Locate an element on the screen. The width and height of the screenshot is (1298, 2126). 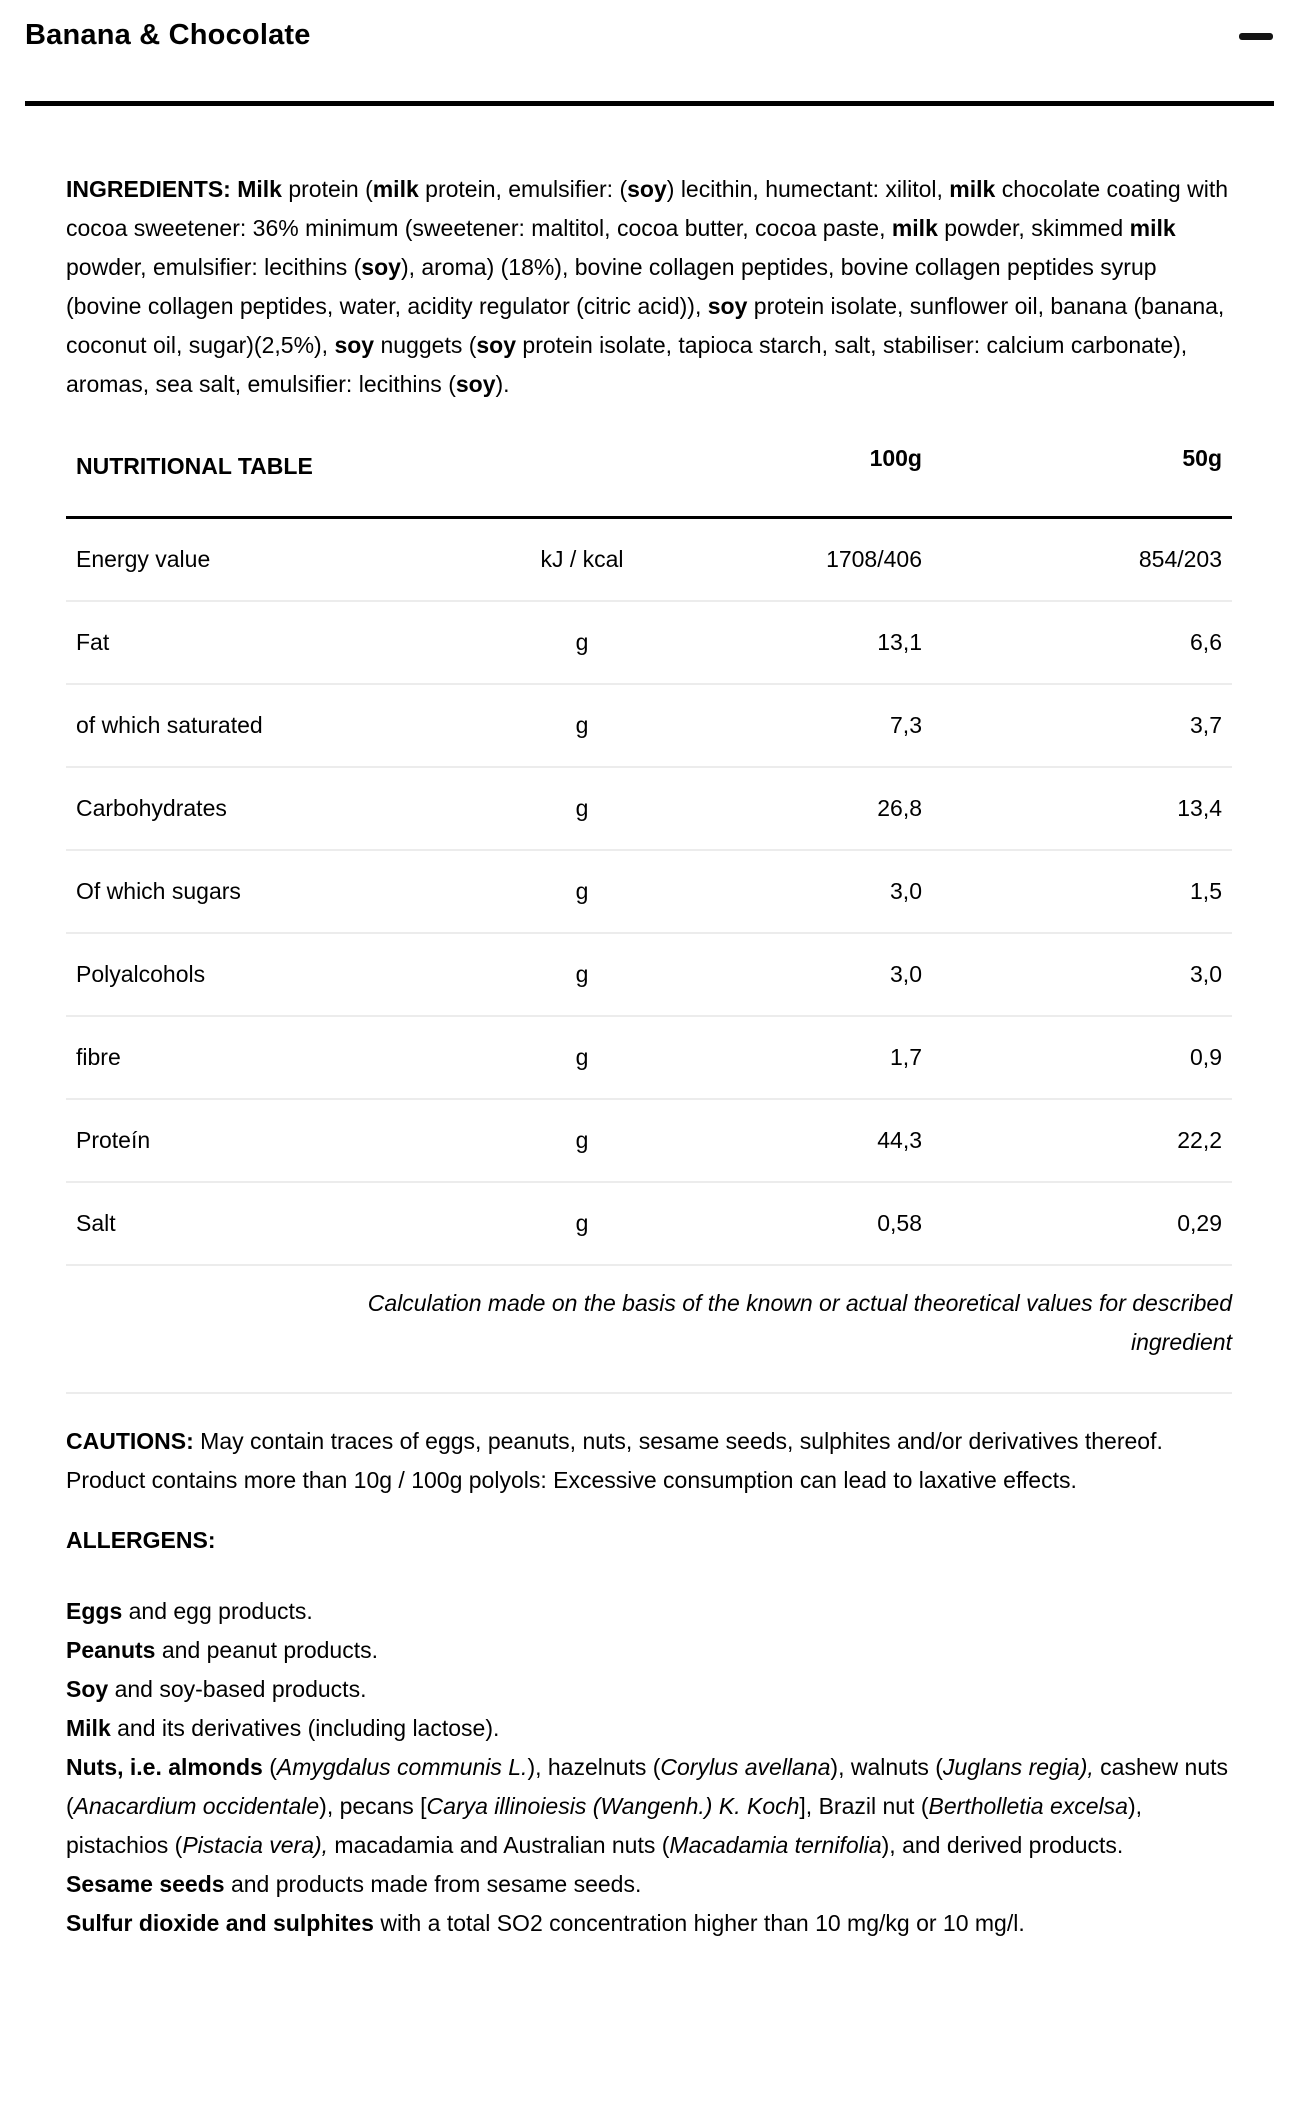
nutrient-name: Proteín is located at coordinates (113, 1140).